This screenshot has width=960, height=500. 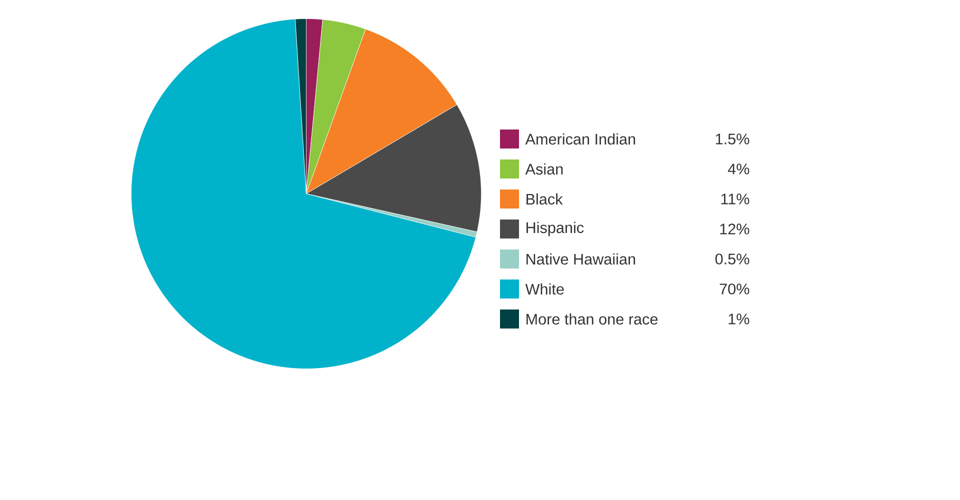 What do you see at coordinates (739, 169) in the screenshot?
I see `data-label: 4%` at bounding box center [739, 169].